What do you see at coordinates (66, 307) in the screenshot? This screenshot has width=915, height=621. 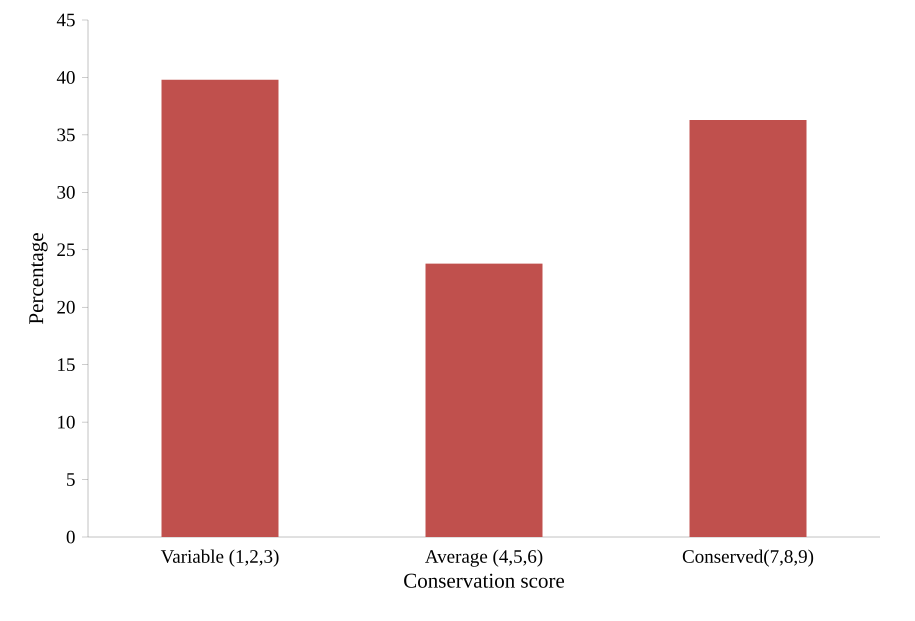 I see `y-tick-label: 20` at bounding box center [66, 307].